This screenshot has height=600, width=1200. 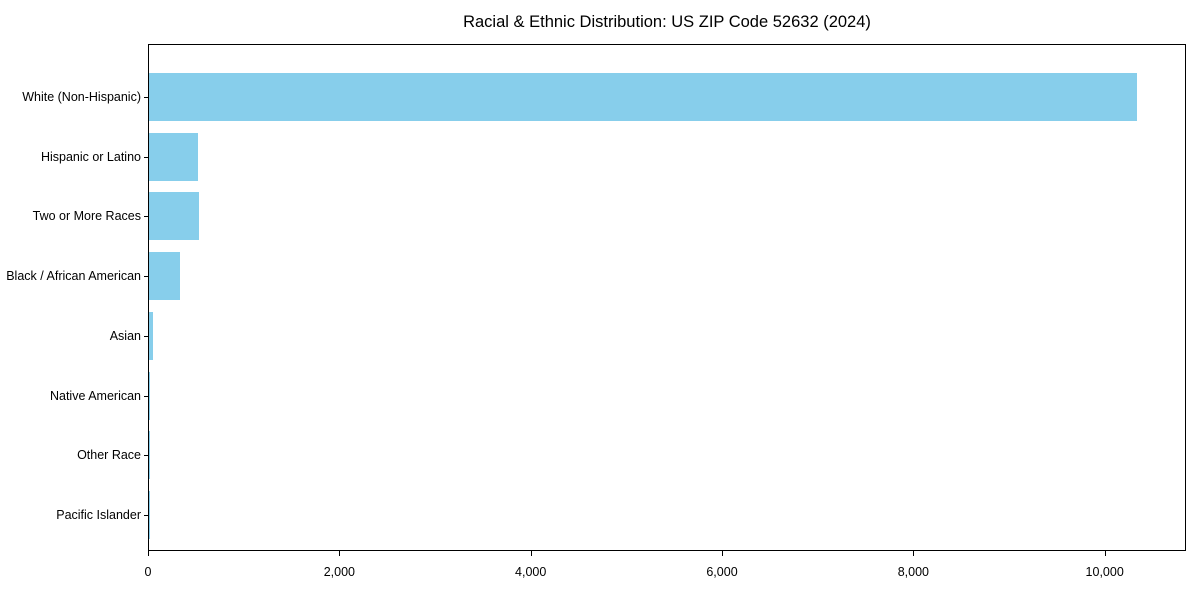 What do you see at coordinates (73, 276) in the screenshot?
I see `y-tick-label-black-african-american: Black / African American` at bounding box center [73, 276].